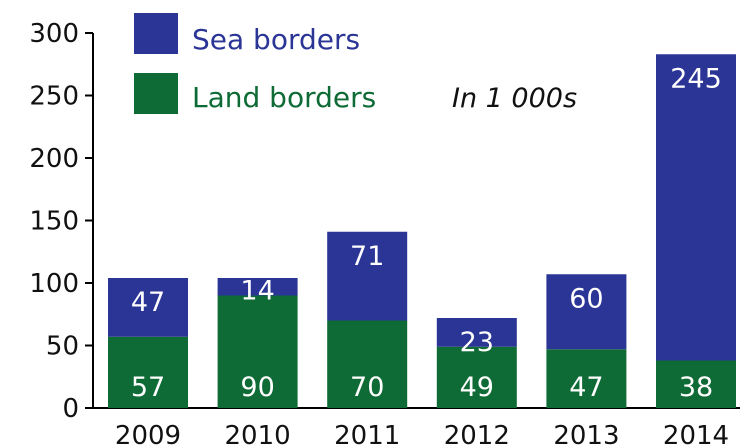 The image size is (744, 448). I want to click on legend-swatch-sea-borders, so click(156, 33).